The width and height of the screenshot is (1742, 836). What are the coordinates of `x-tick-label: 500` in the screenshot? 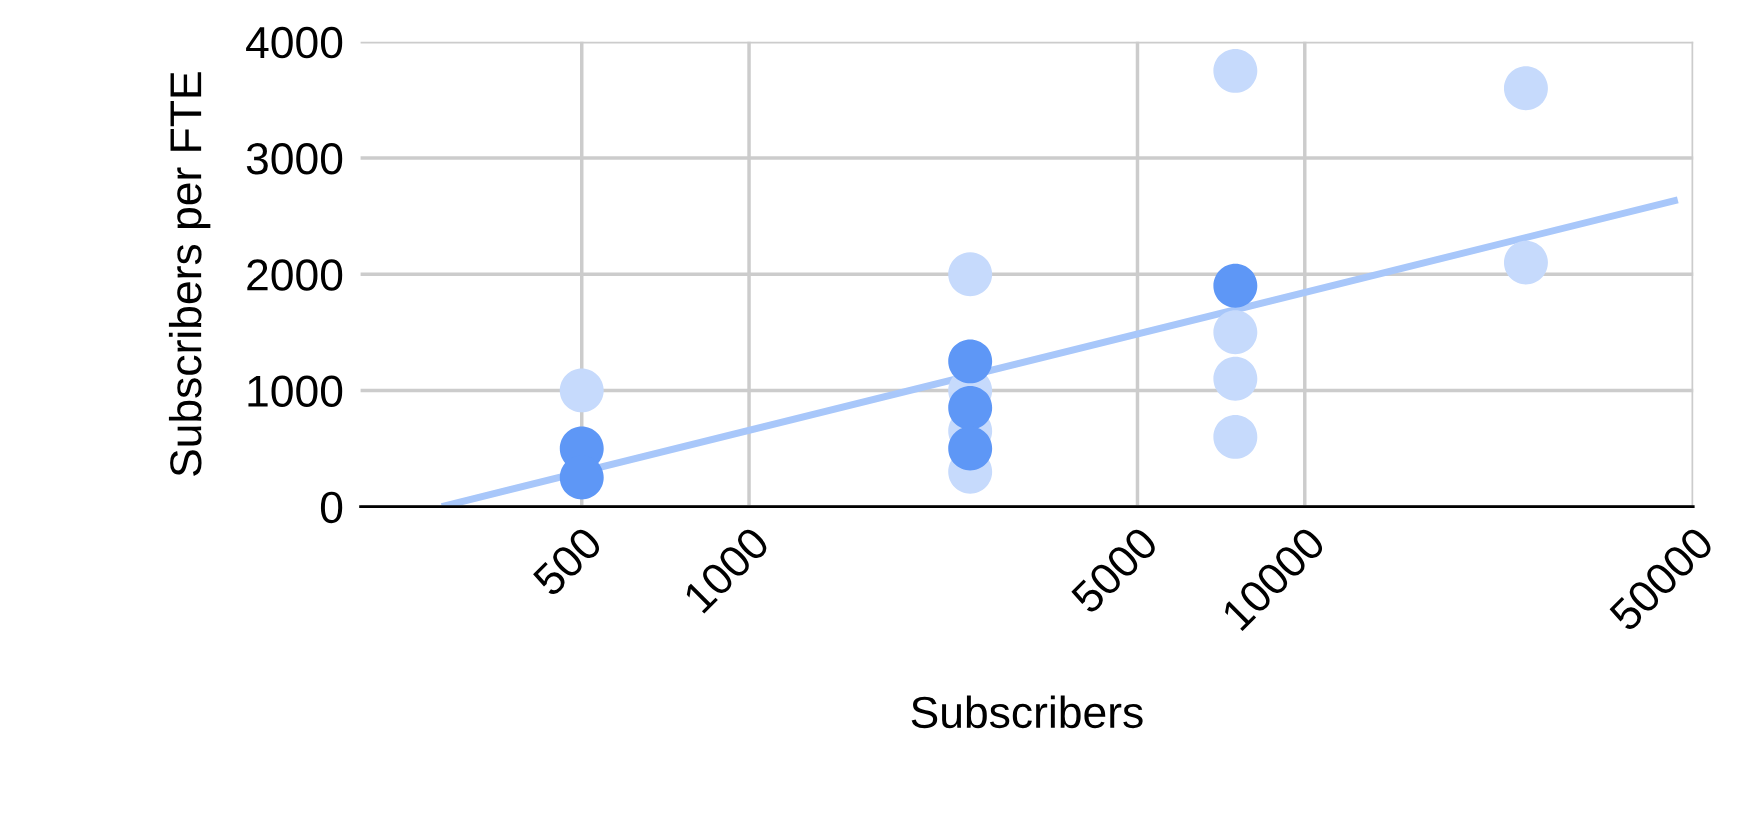 It's located at (567, 561).